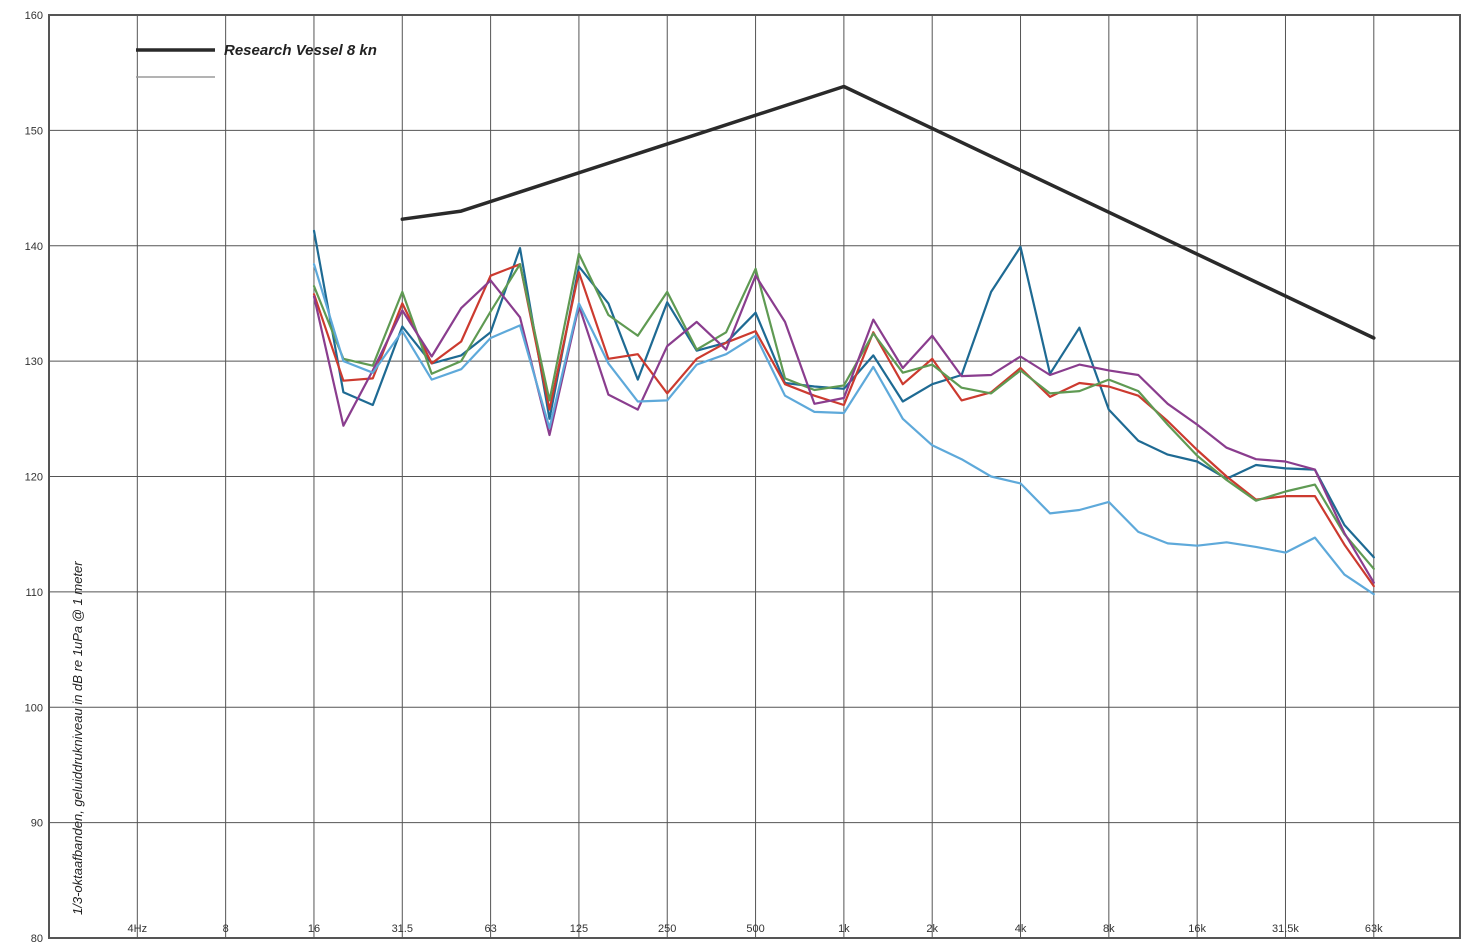 This screenshot has width=1461, height=944. Describe the element at coordinates (300, 50) in the screenshot. I see `legend-label: Research Vessel 8 kn` at that location.